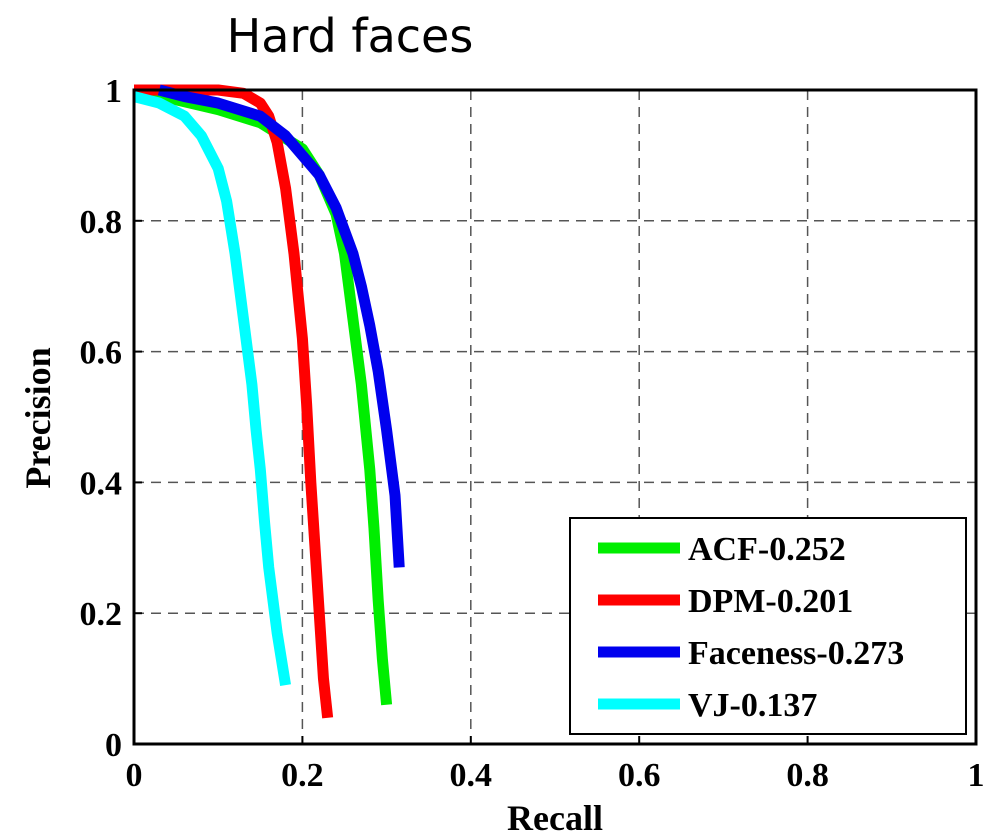 Image resolution: width=994 pixels, height=836 pixels. What do you see at coordinates (113, 745) in the screenshot?
I see `y-tick-label: 0` at bounding box center [113, 745].